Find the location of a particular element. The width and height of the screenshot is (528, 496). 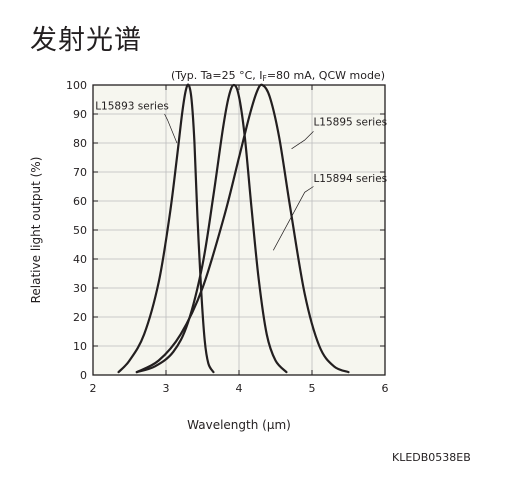

leader-line-l15895-series is located at coordinates (302, 140).